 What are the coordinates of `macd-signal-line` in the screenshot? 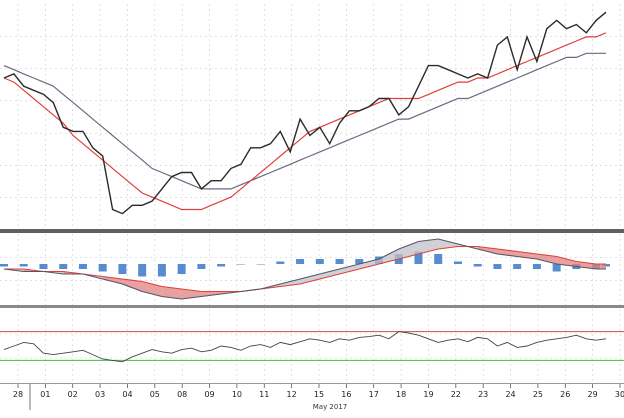 It's located at (305, 269).